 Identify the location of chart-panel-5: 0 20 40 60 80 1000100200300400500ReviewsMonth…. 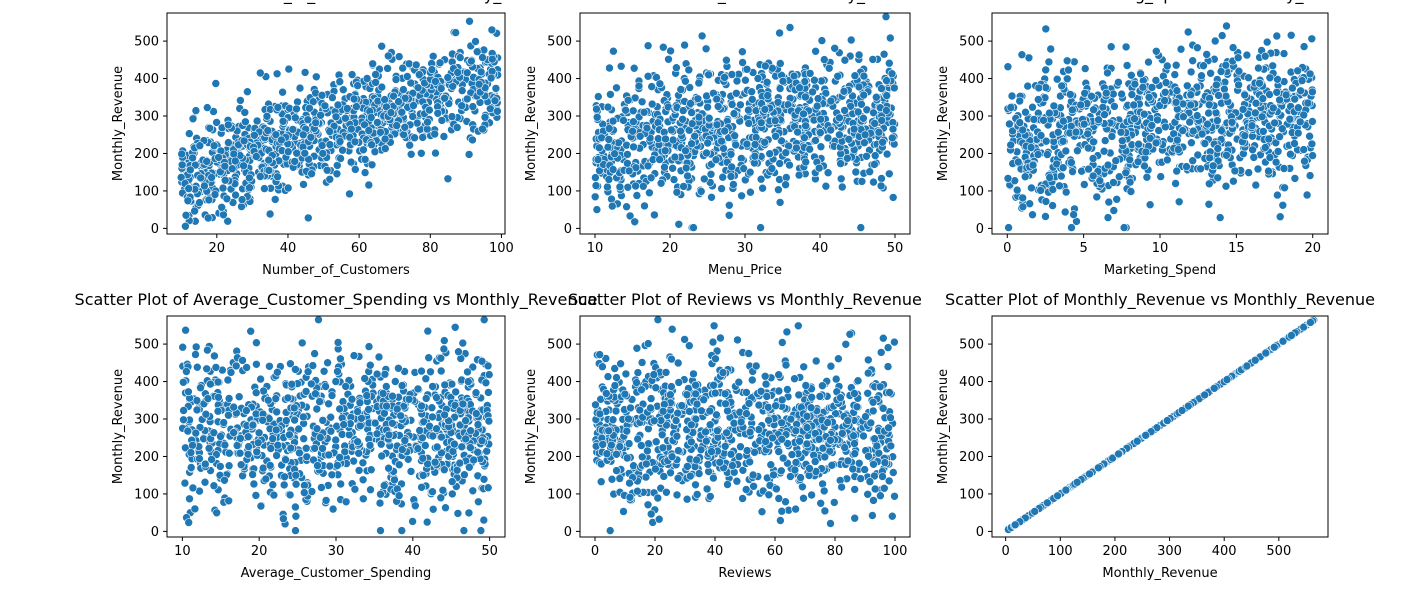
(723, 435).